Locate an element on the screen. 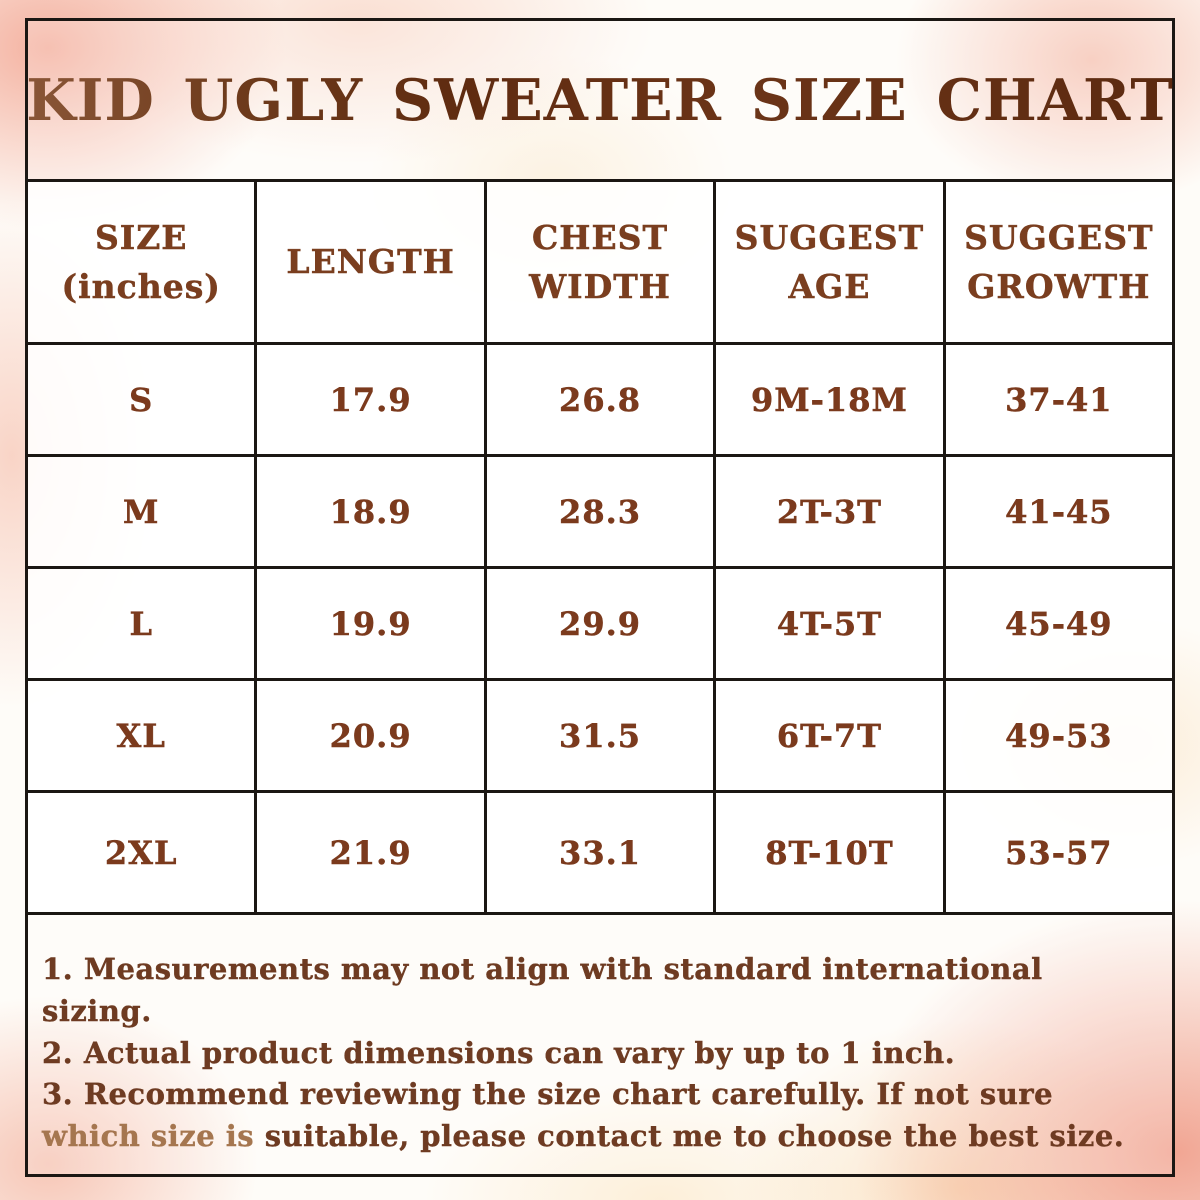 This screenshot has width=1200, height=1200. column-header-suggest-growth: SUGGEST GROWTH is located at coordinates (1059, 262).